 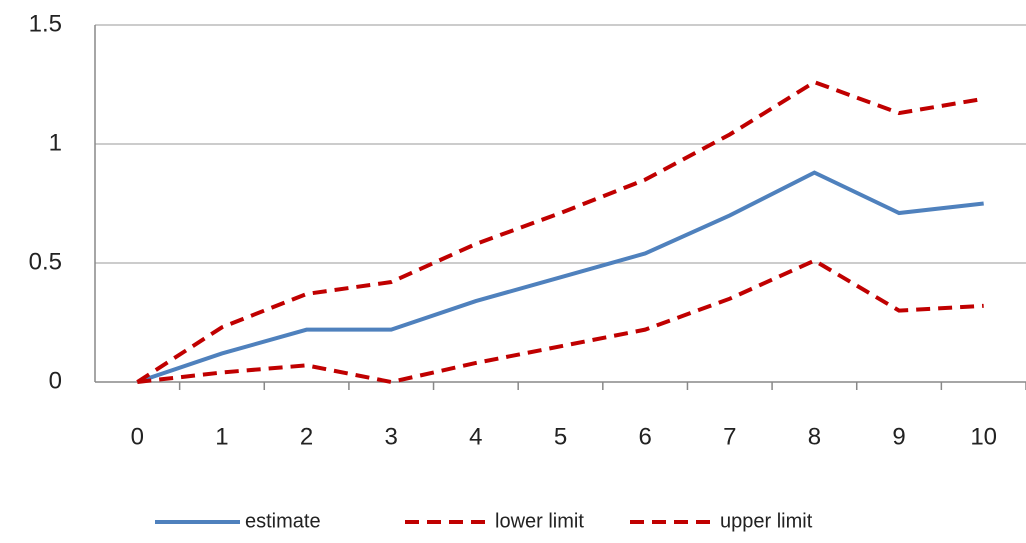 What do you see at coordinates (45, 23) in the screenshot?
I see `y-tick-label: 1.5` at bounding box center [45, 23].